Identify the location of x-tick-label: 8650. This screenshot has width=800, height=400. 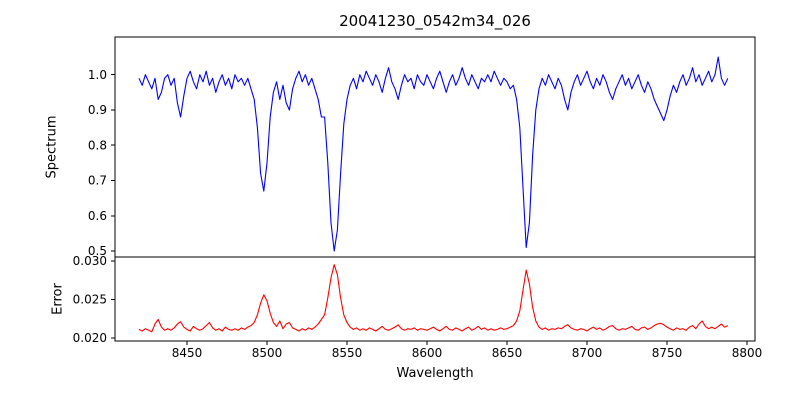
(507, 353).